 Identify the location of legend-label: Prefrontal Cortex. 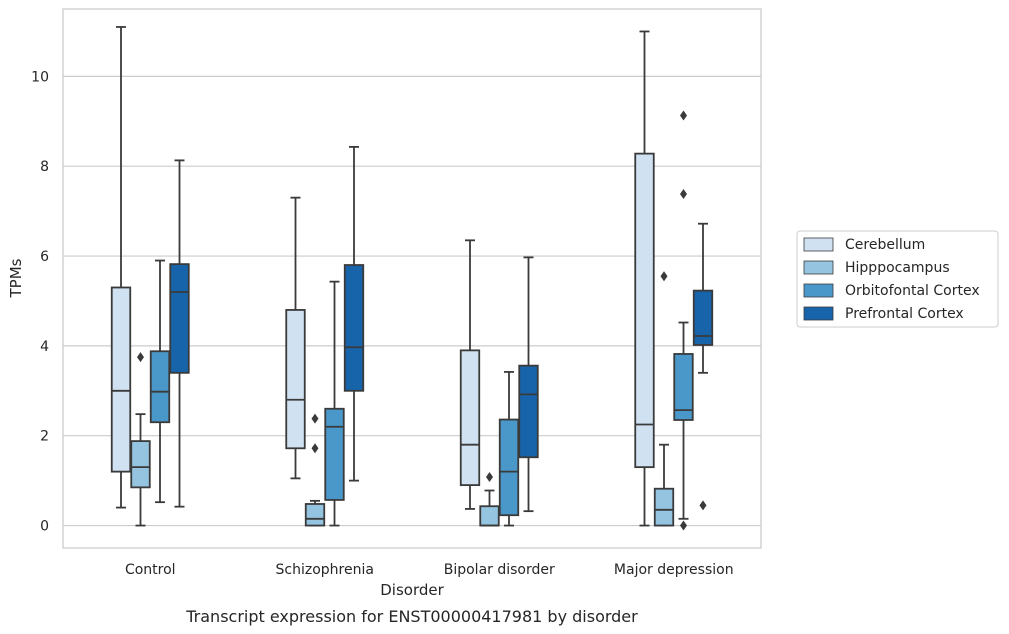
(904, 314).